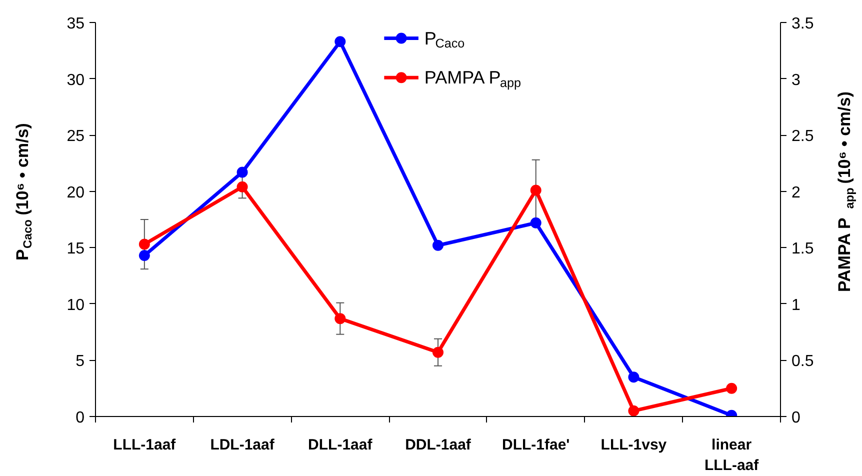 Image resolution: width=862 pixels, height=476 pixels. I want to click on y-tick-label: 35, so click(75, 24).